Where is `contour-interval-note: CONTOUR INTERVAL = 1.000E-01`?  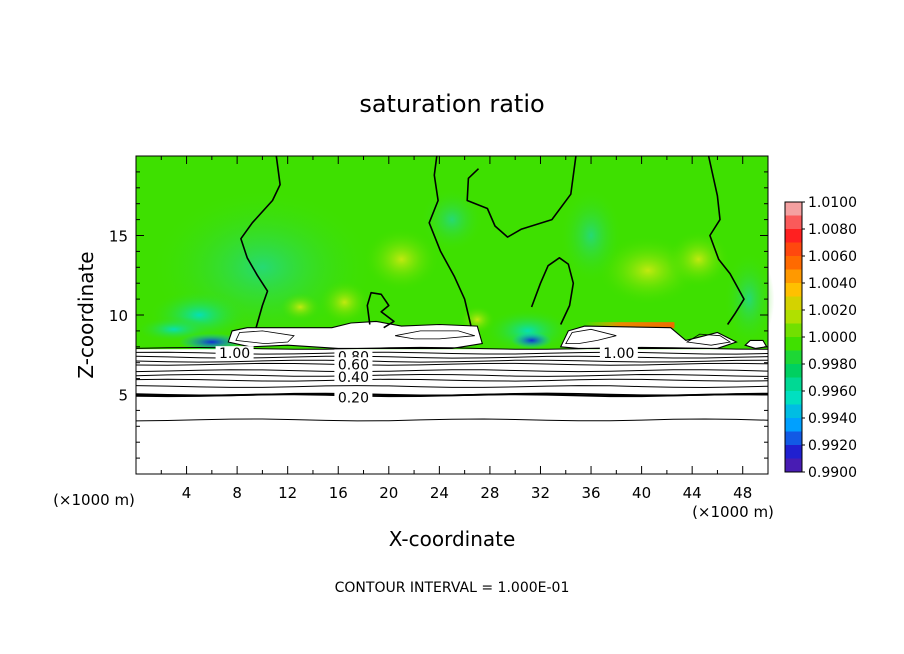
contour-interval-note: CONTOUR INTERVAL = 1.000E-01 is located at coordinates (452, 588).